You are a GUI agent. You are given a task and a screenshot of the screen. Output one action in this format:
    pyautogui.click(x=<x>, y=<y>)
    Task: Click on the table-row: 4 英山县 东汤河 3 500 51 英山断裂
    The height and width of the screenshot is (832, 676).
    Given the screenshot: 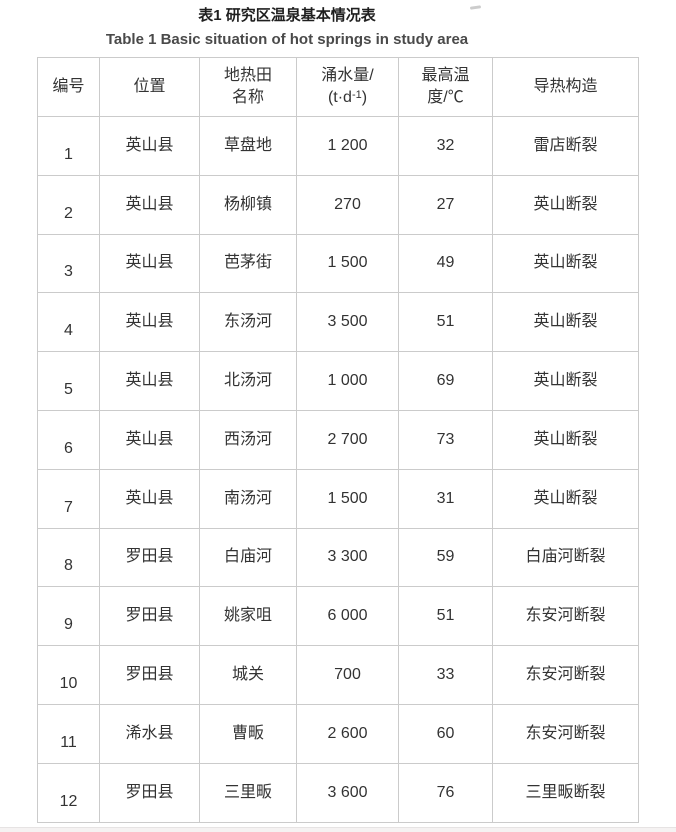 What is the action you would take?
    pyautogui.click(x=338, y=322)
    